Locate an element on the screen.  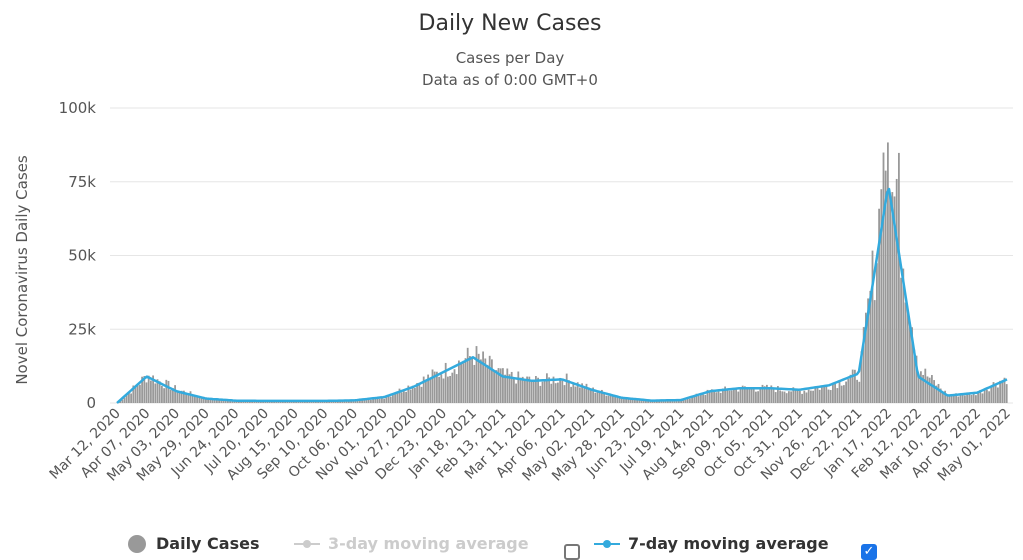
legend-item-3-day-average: 3-day moving average is located at coordinates (411, 543).